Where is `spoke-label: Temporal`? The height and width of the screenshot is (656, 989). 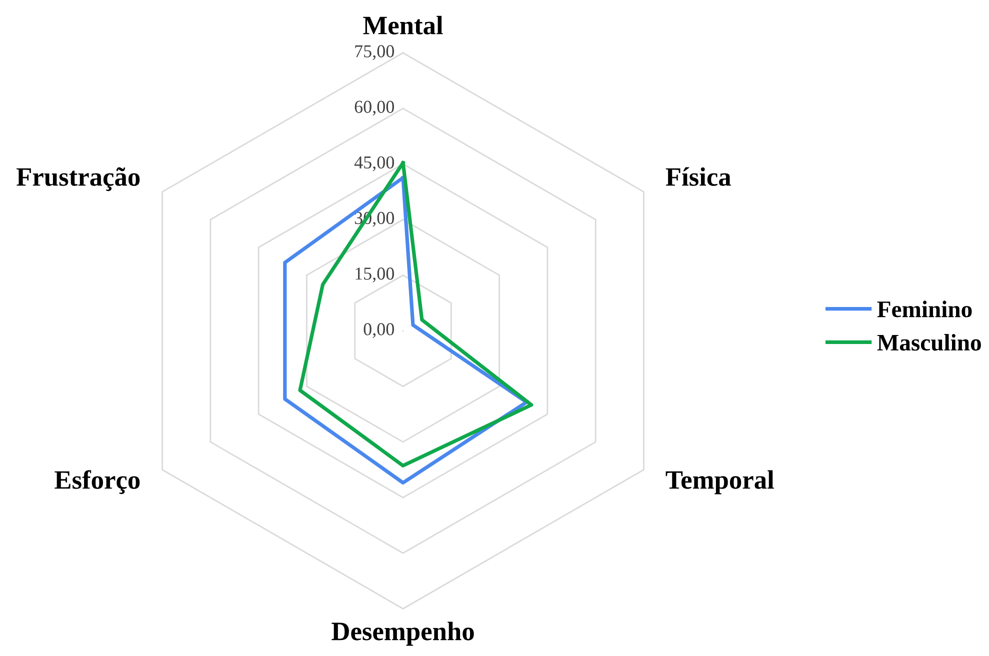
spoke-label: Temporal is located at coordinates (720, 482).